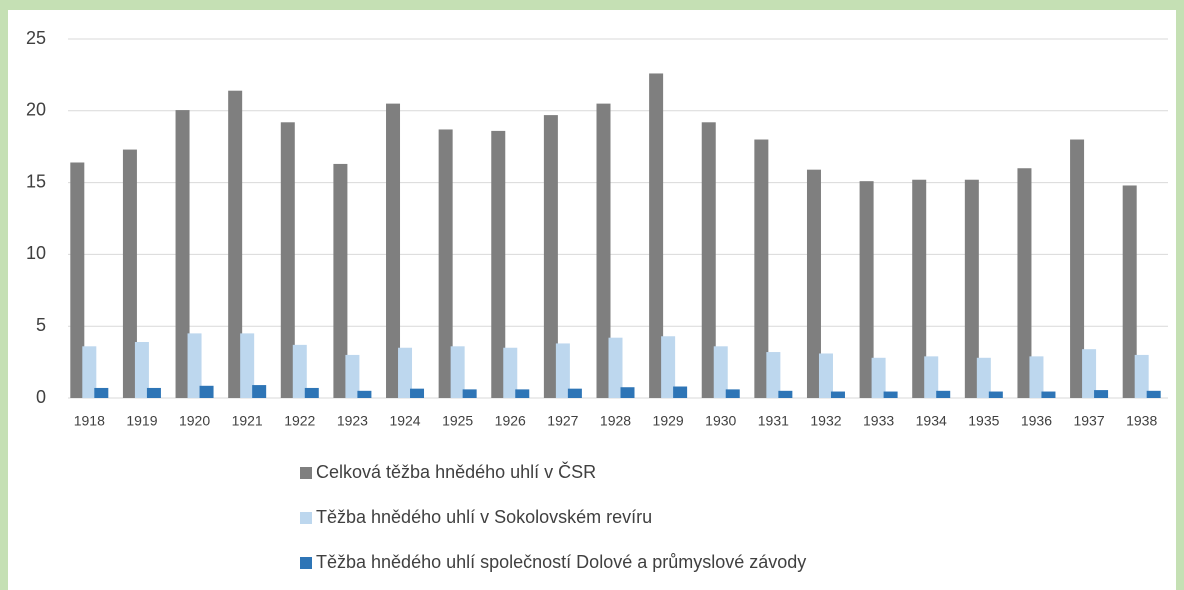 The image size is (1184, 590). Describe the element at coordinates (194, 421) in the screenshot. I see `x-tick-label: 1920` at that location.